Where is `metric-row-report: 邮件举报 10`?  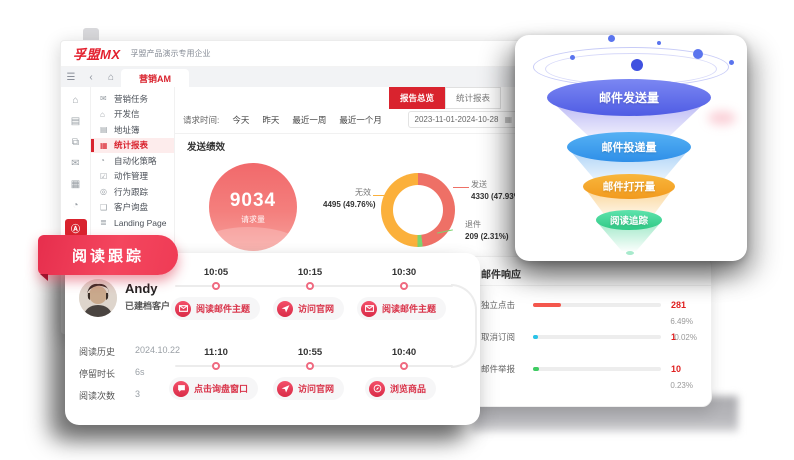
metric-row-report: 邮件举报 10 is located at coordinates (581, 369).